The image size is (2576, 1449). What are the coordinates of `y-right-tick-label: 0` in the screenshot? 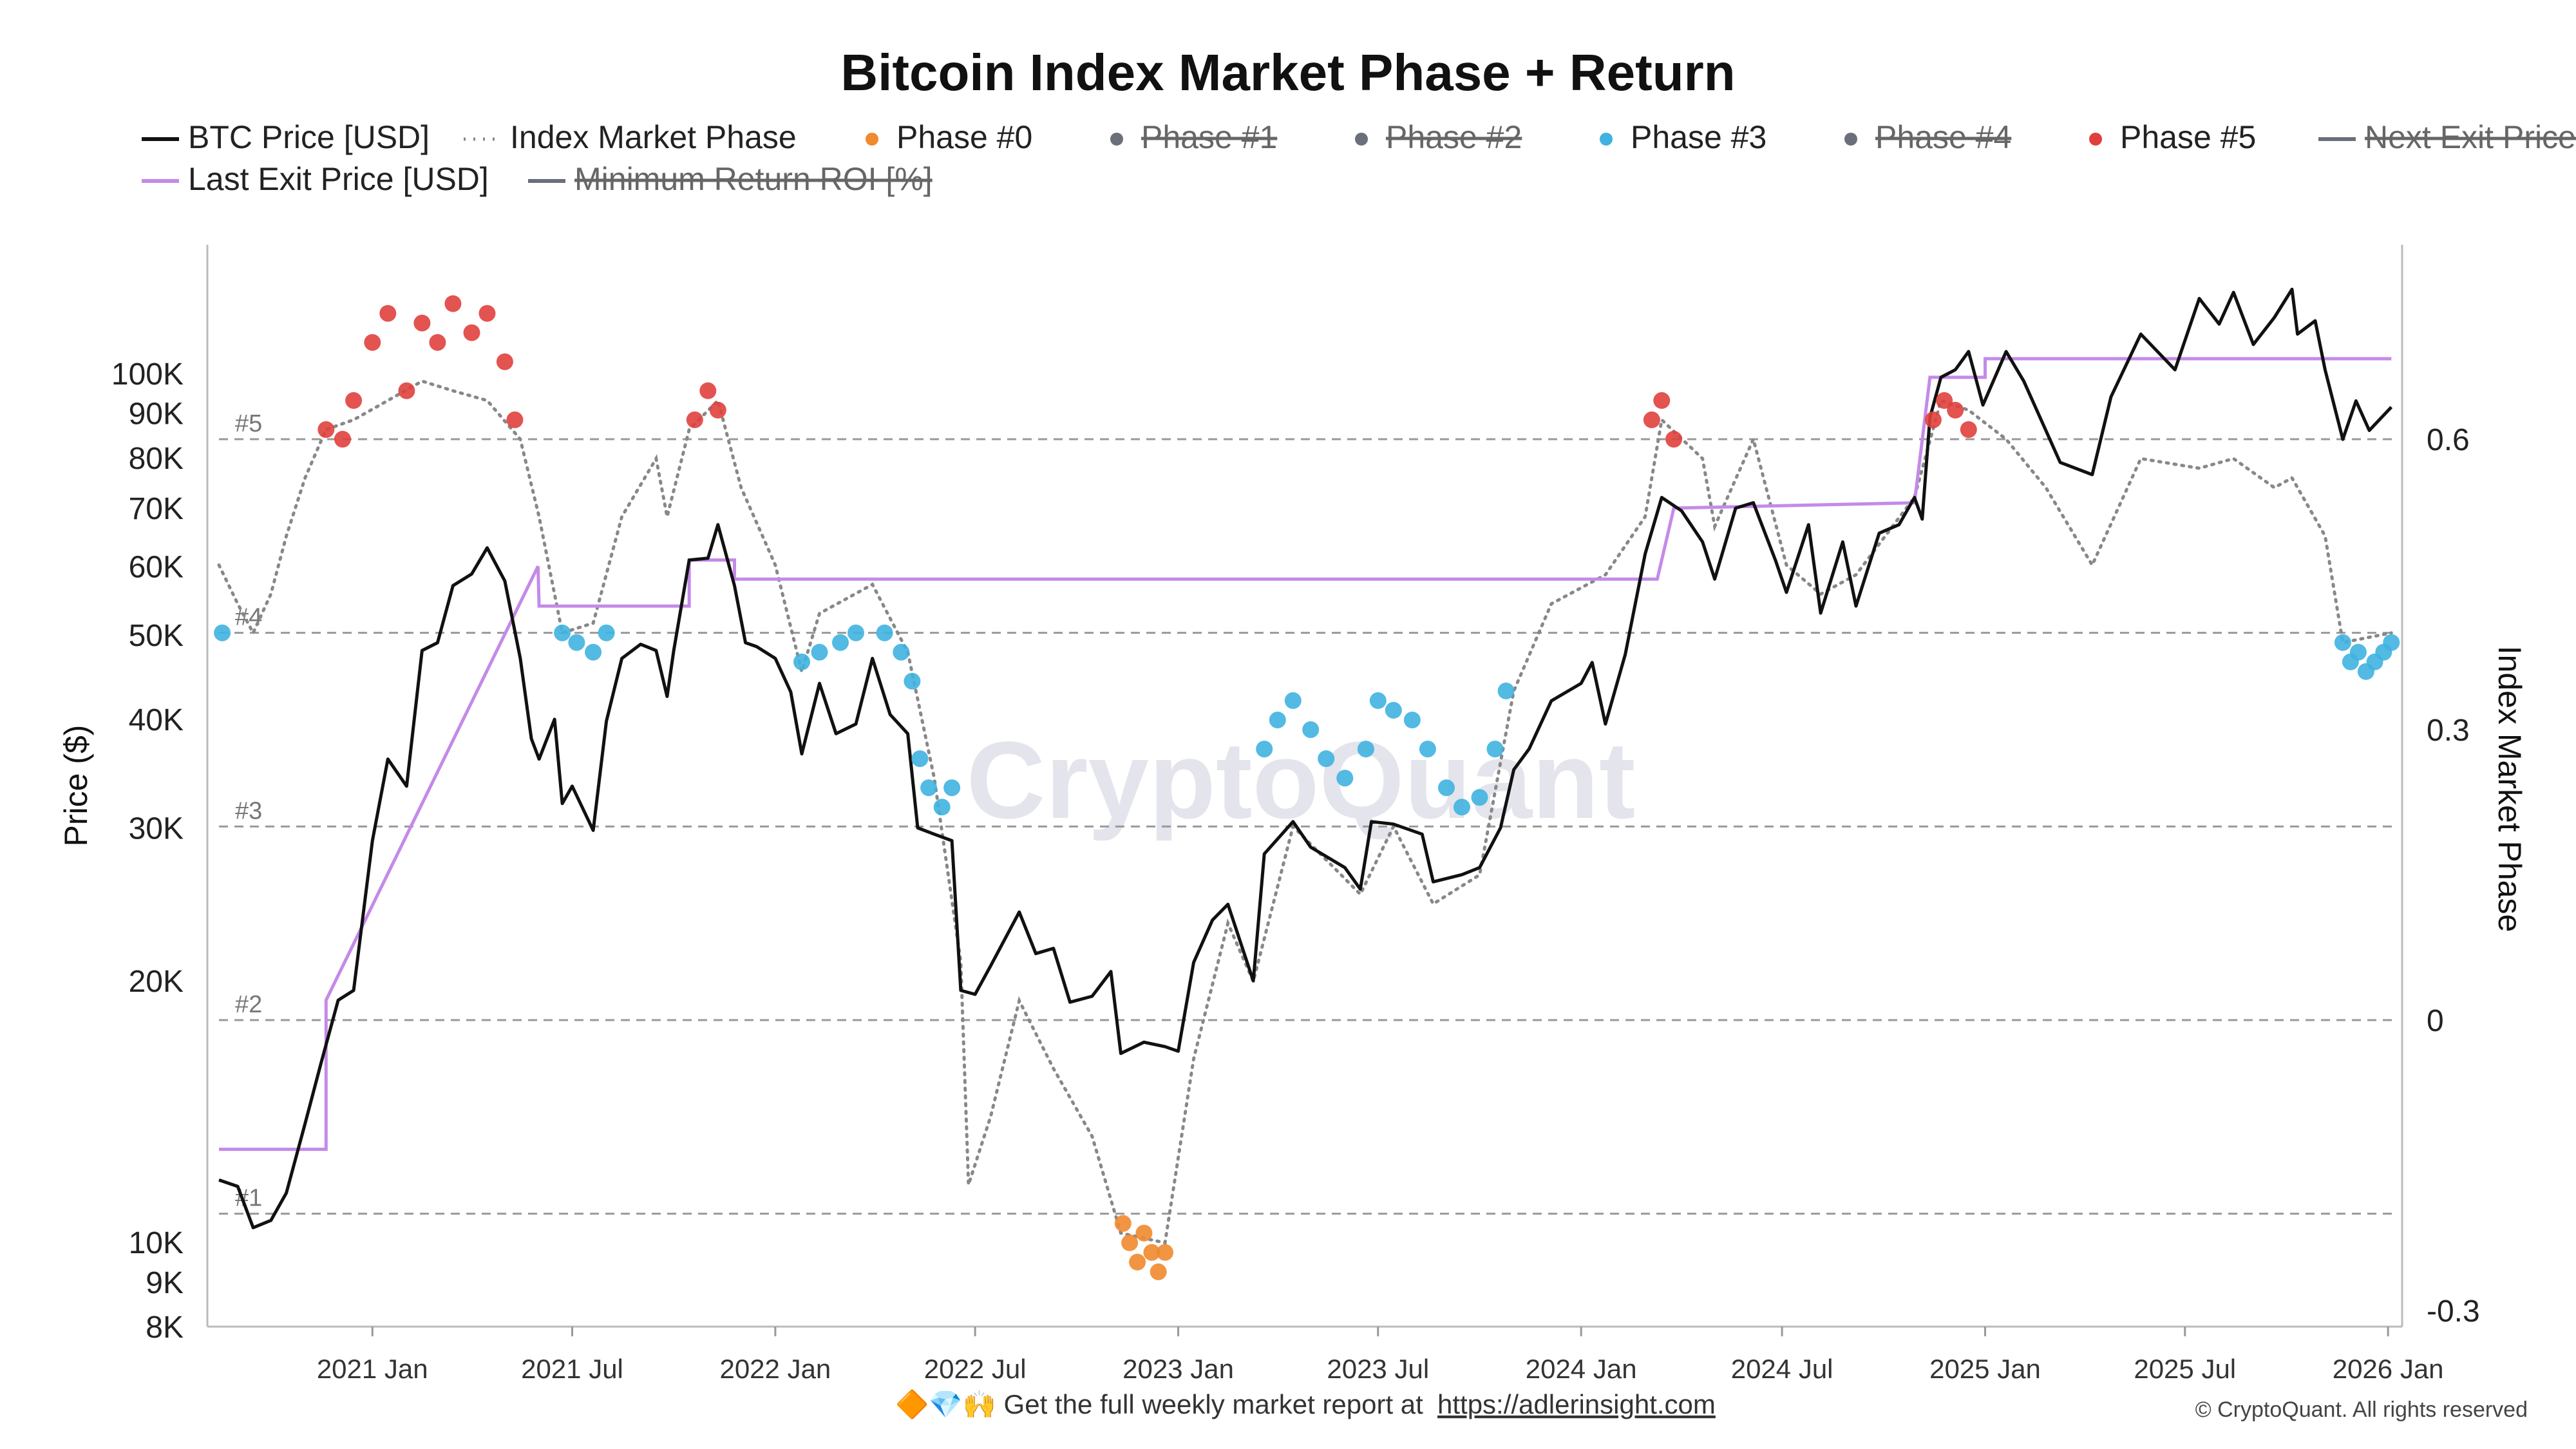 It's located at (2435, 1021).